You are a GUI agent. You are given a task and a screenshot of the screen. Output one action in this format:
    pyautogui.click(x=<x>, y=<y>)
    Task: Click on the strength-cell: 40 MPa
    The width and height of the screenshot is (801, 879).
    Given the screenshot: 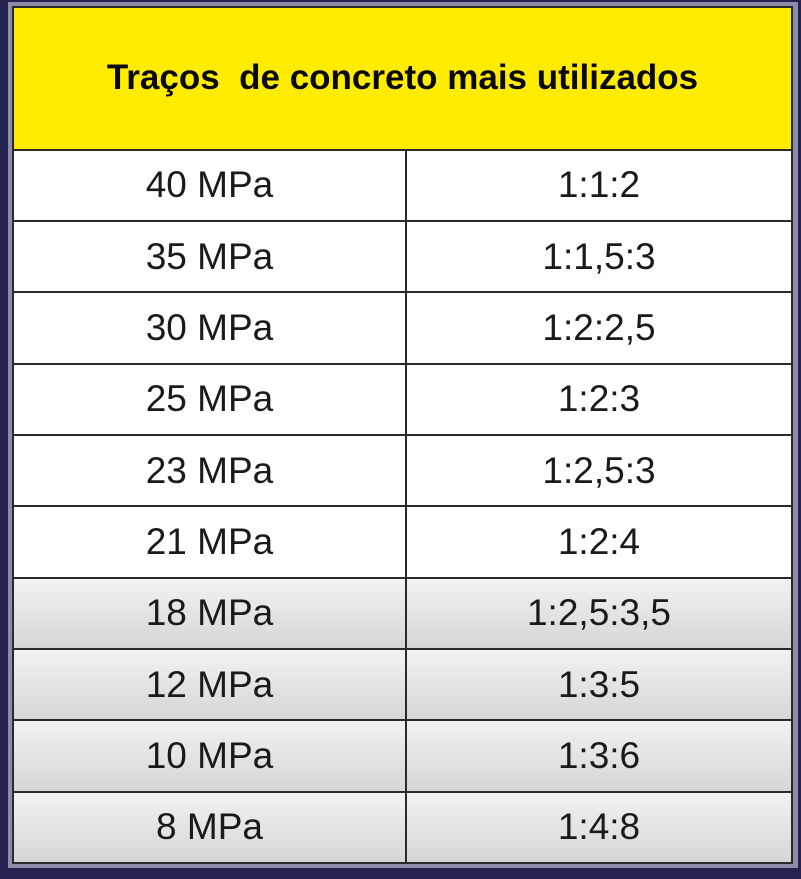 What is the action you would take?
    pyautogui.click(x=209, y=185)
    